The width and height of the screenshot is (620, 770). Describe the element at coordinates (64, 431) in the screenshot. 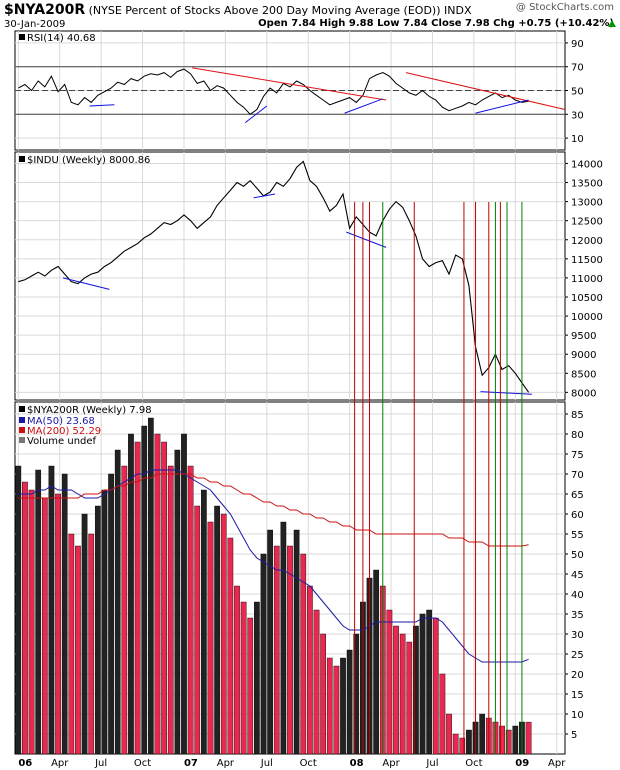

I see `ma200-legend: MA(200) 52.29` at that location.